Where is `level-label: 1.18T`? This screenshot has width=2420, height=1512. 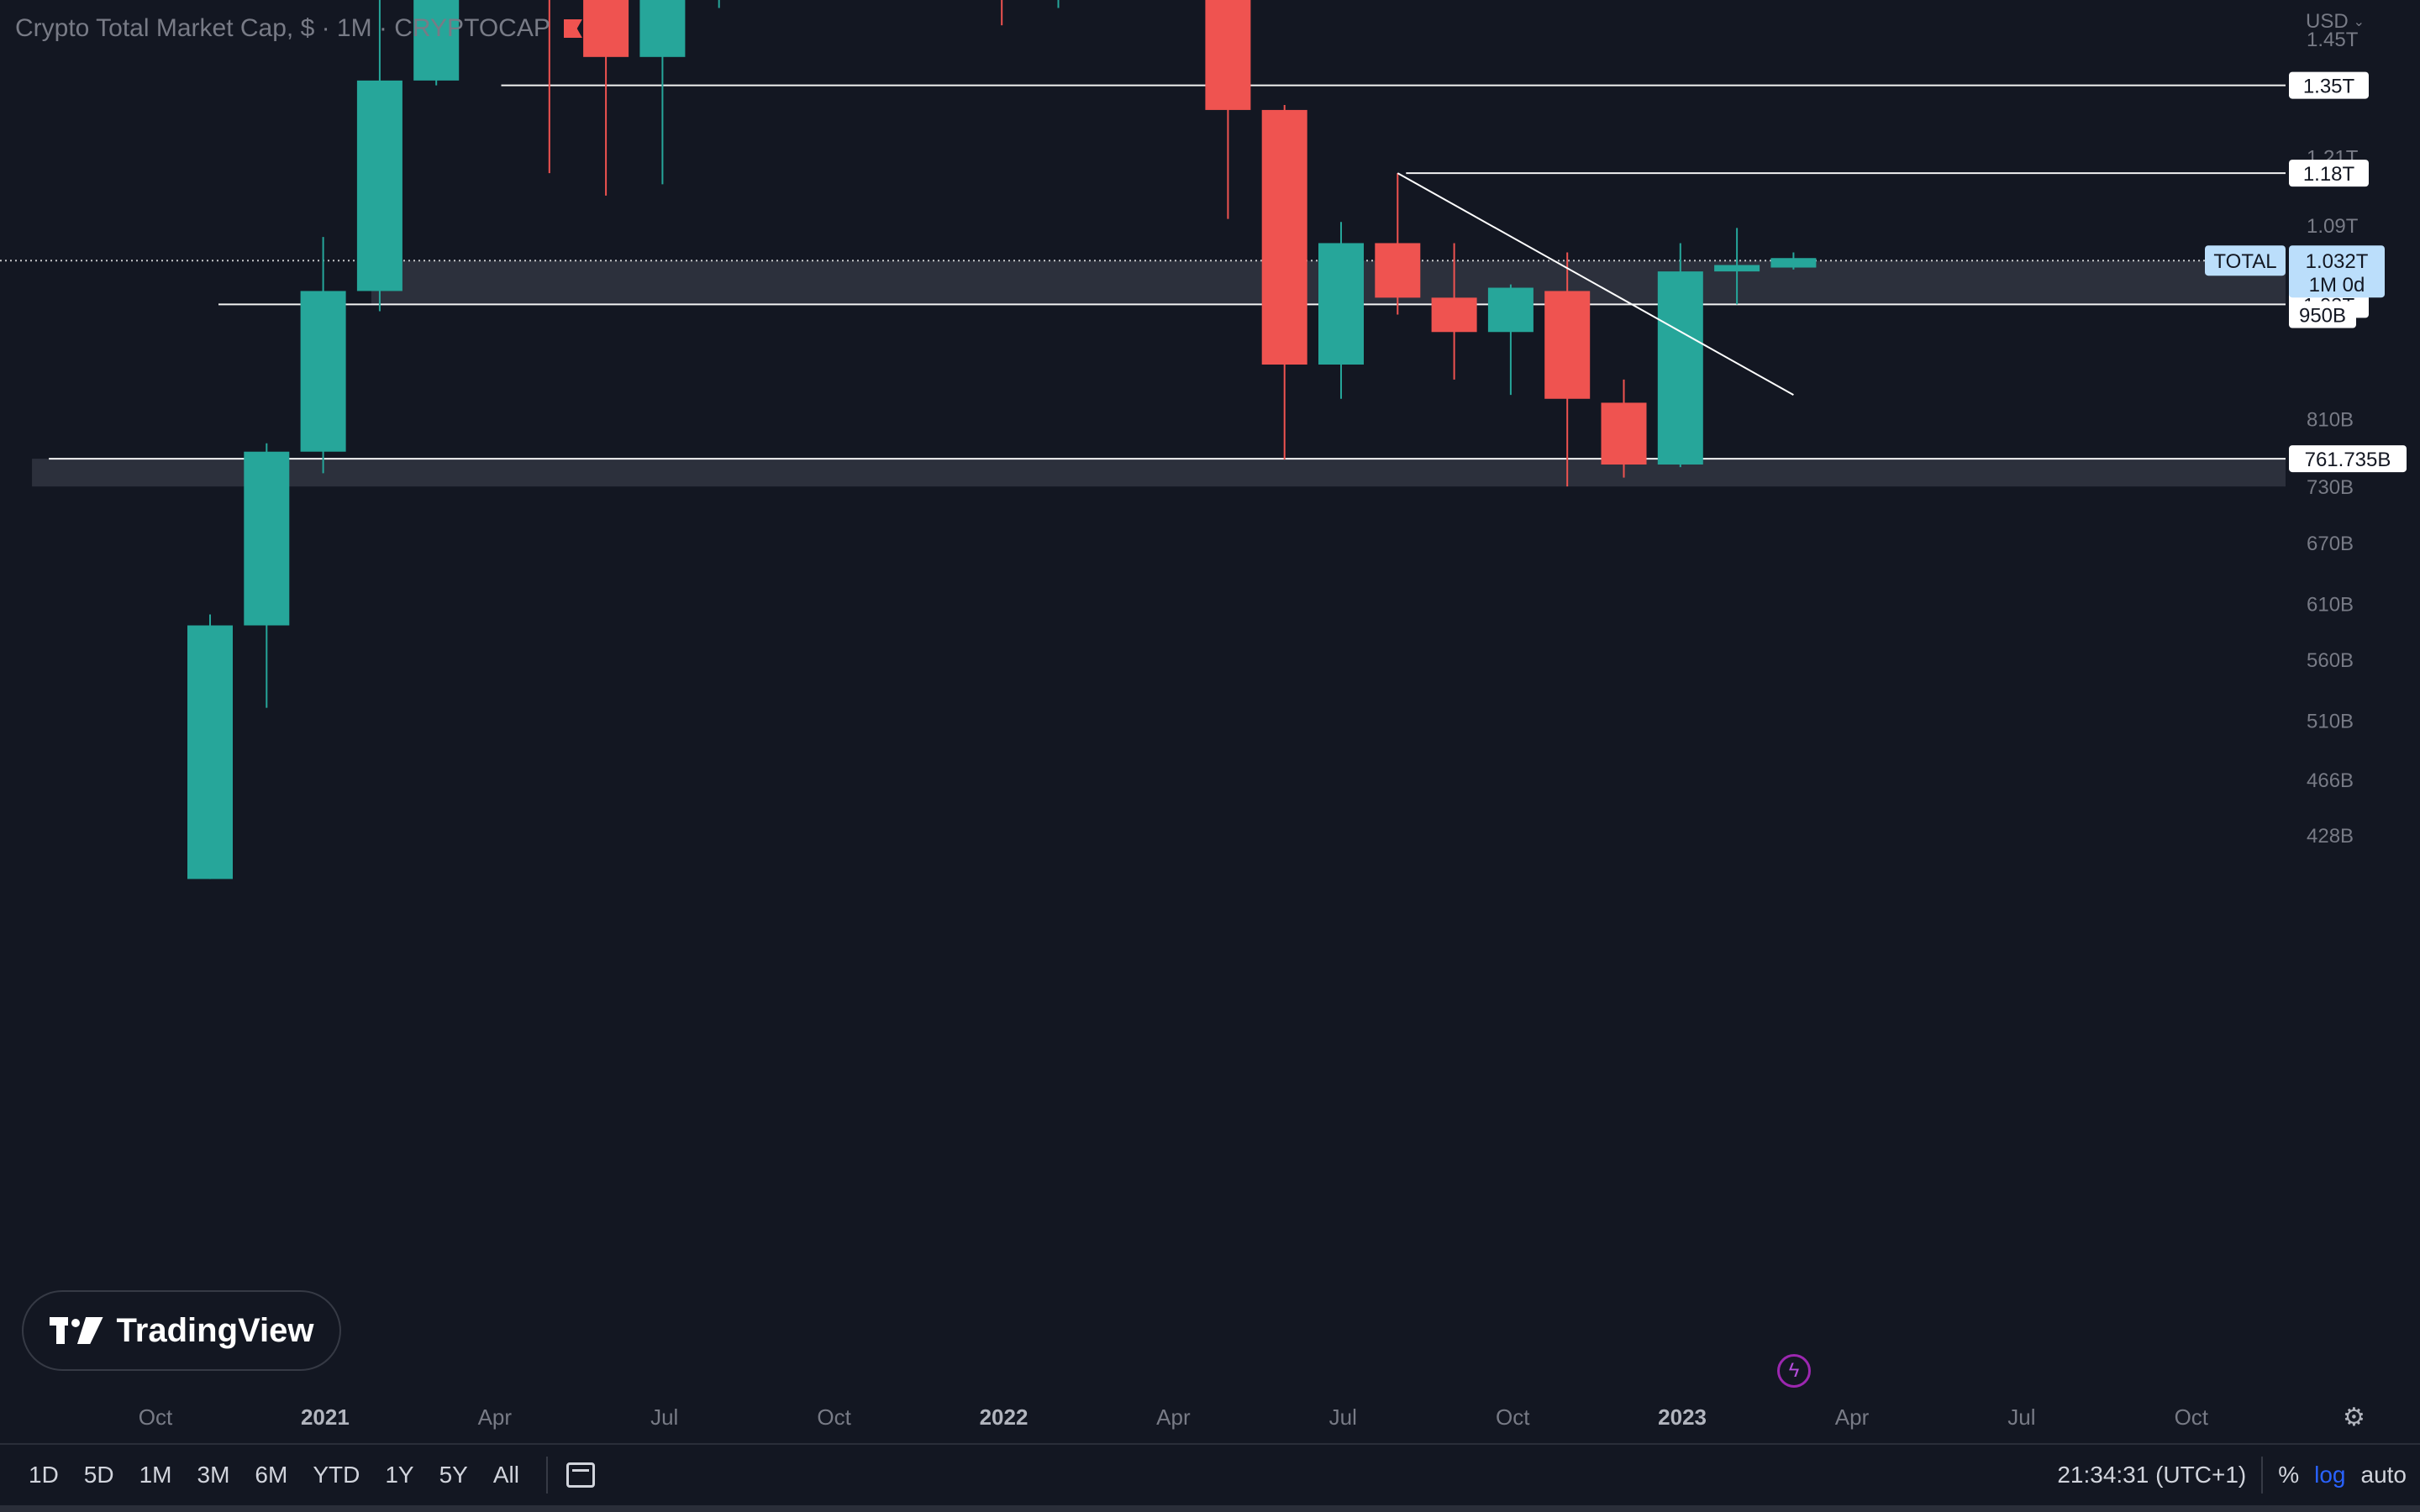 level-label: 1.18T is located at coordinates (2329, 173).